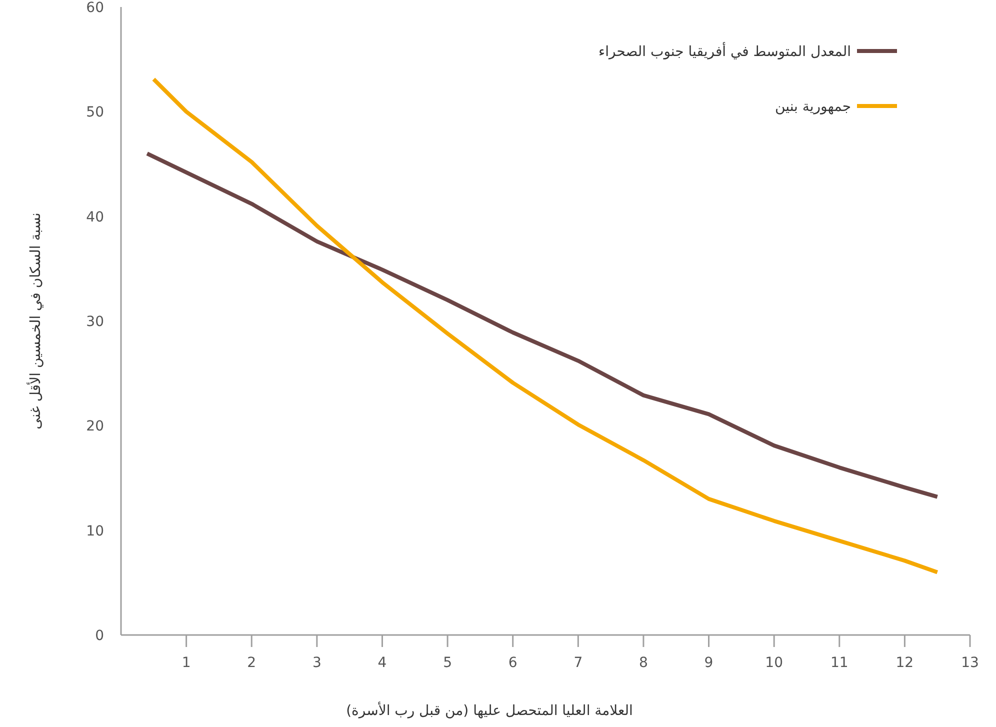 This screenshot has width=996, height=727. What do you see at coordinates (251, 663) in the screenshot?
I see `x-tick-label: 2` at bounding box center [251, 663].